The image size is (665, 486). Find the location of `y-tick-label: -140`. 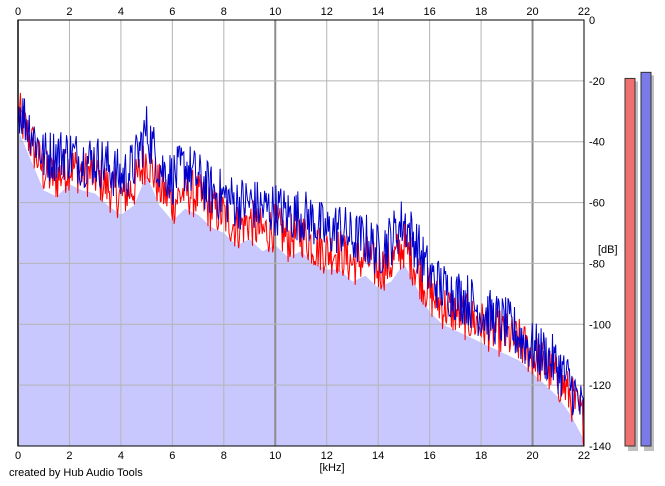

y-tick-label: -140 is located at coordinates (600, 447).